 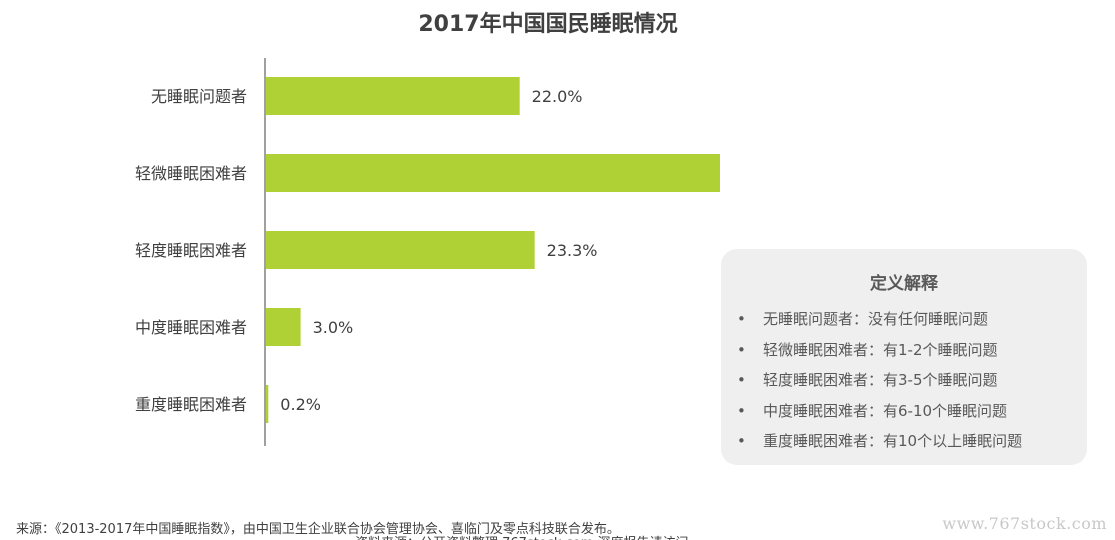 What do you see at coordinates (191, 250) in the screenshot?
I see `category-label: 轻度睡眠困难者` at bounding box center [191, 250].